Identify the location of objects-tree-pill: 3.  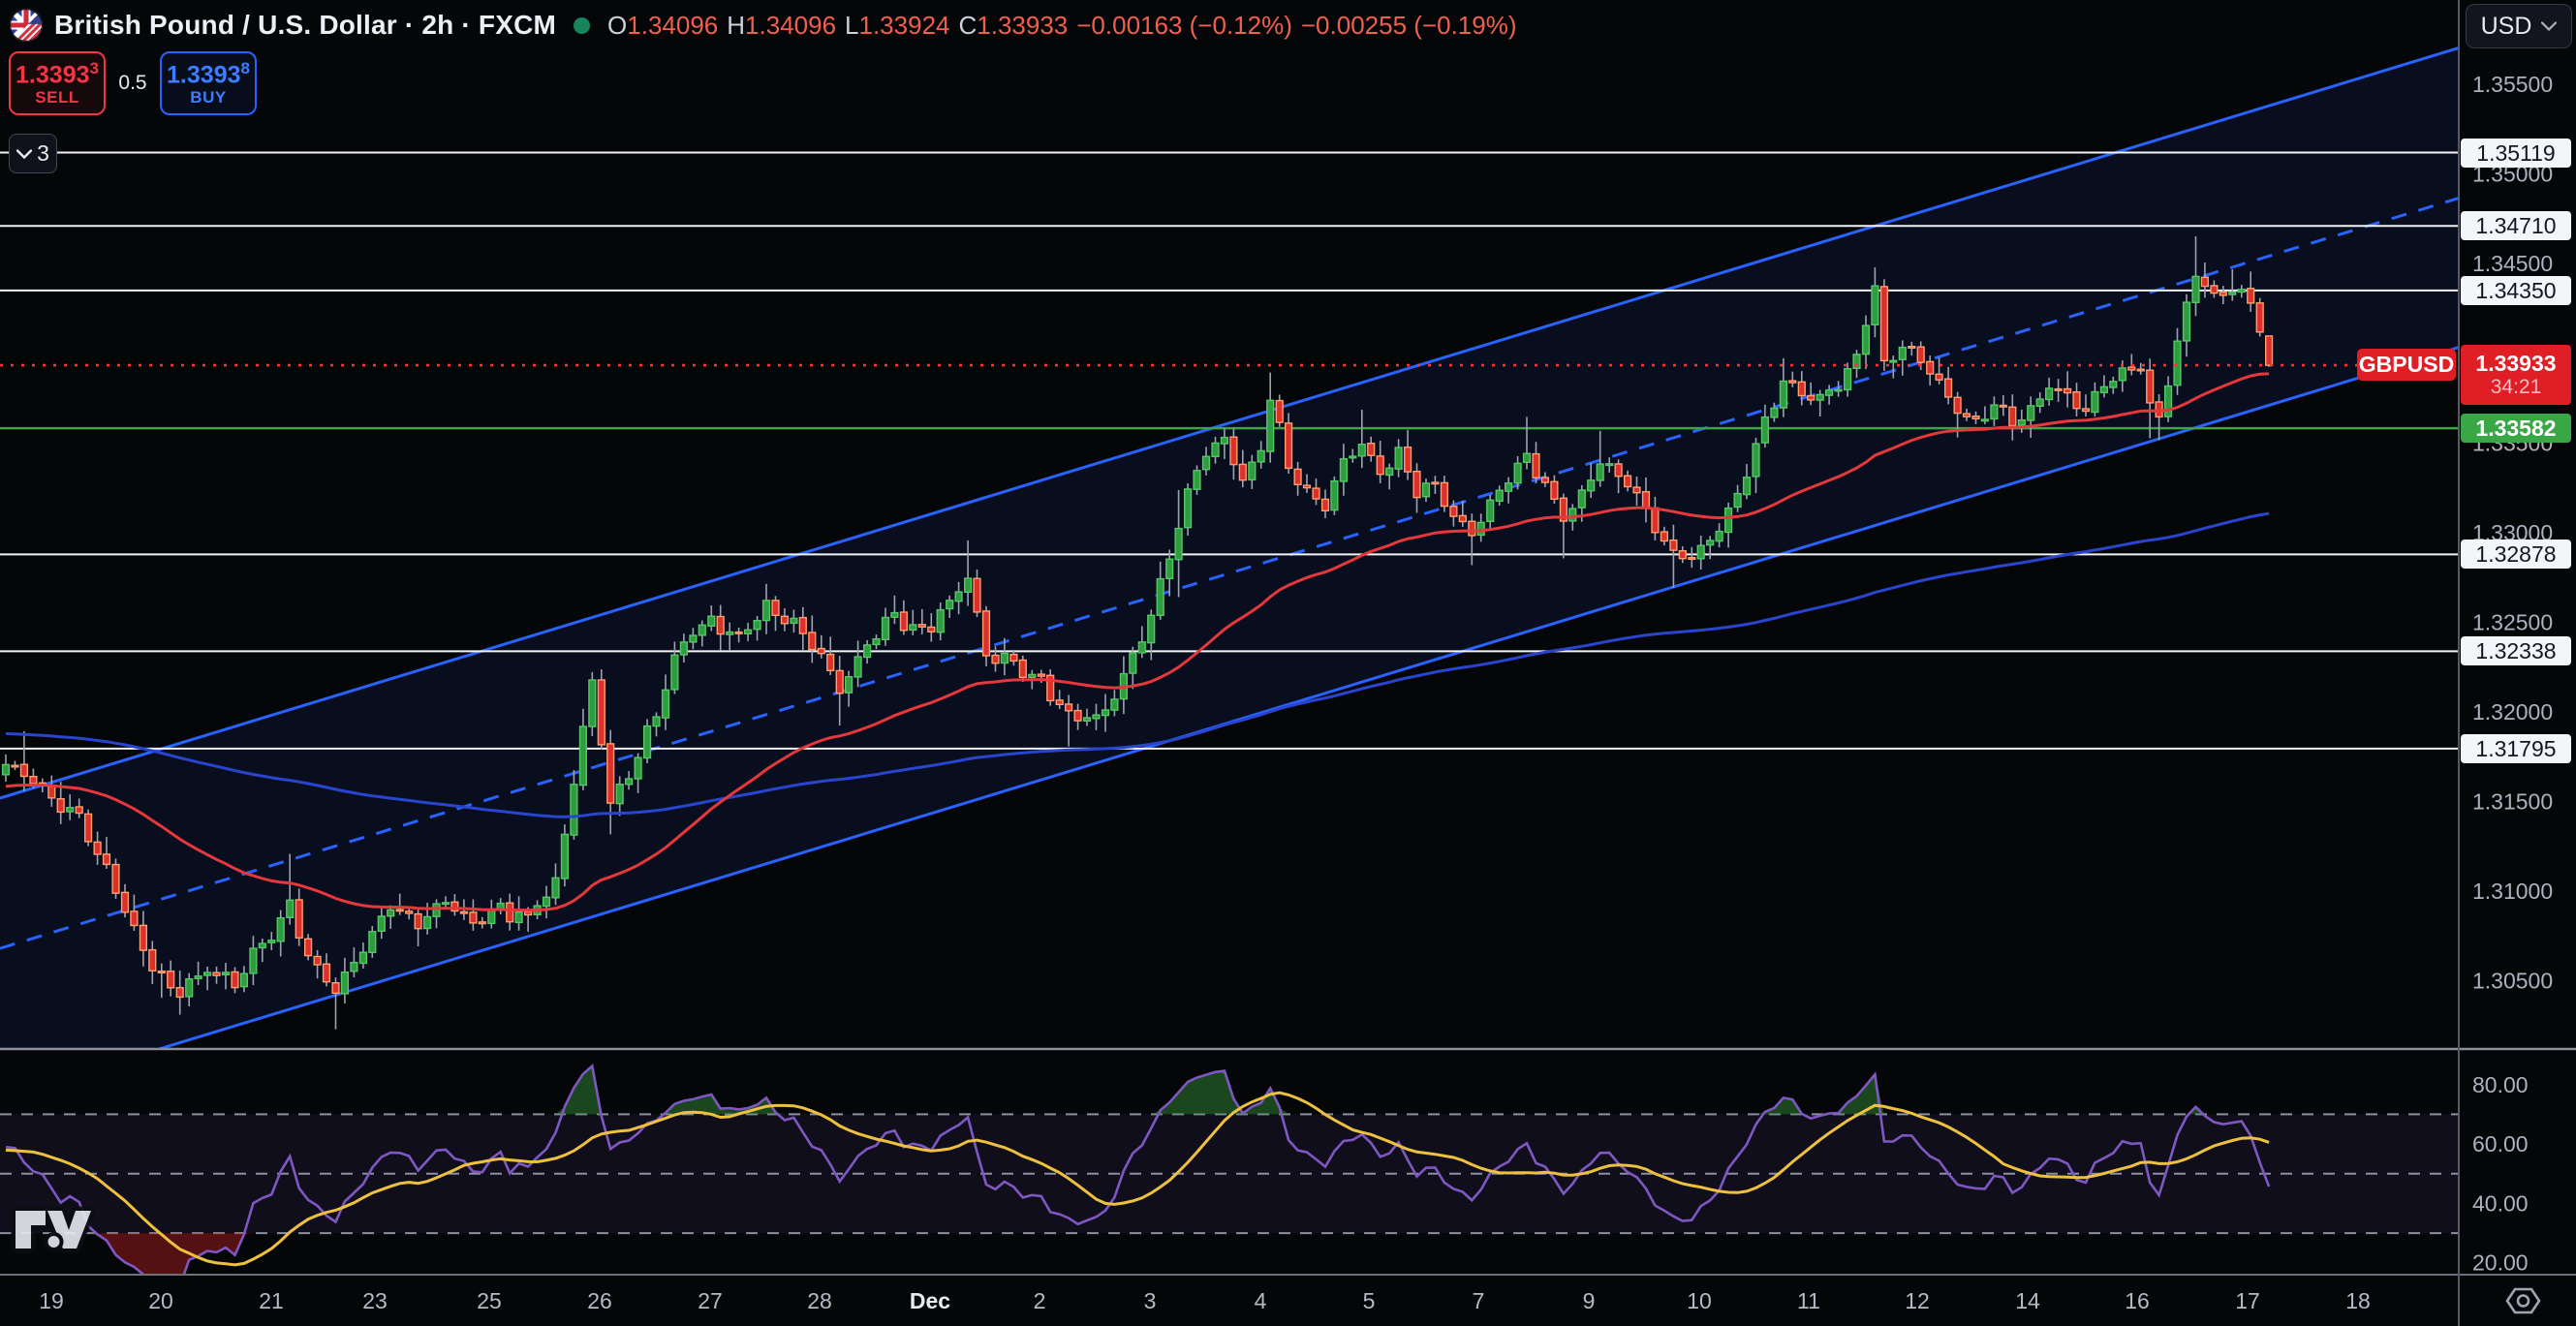
(33, 153).